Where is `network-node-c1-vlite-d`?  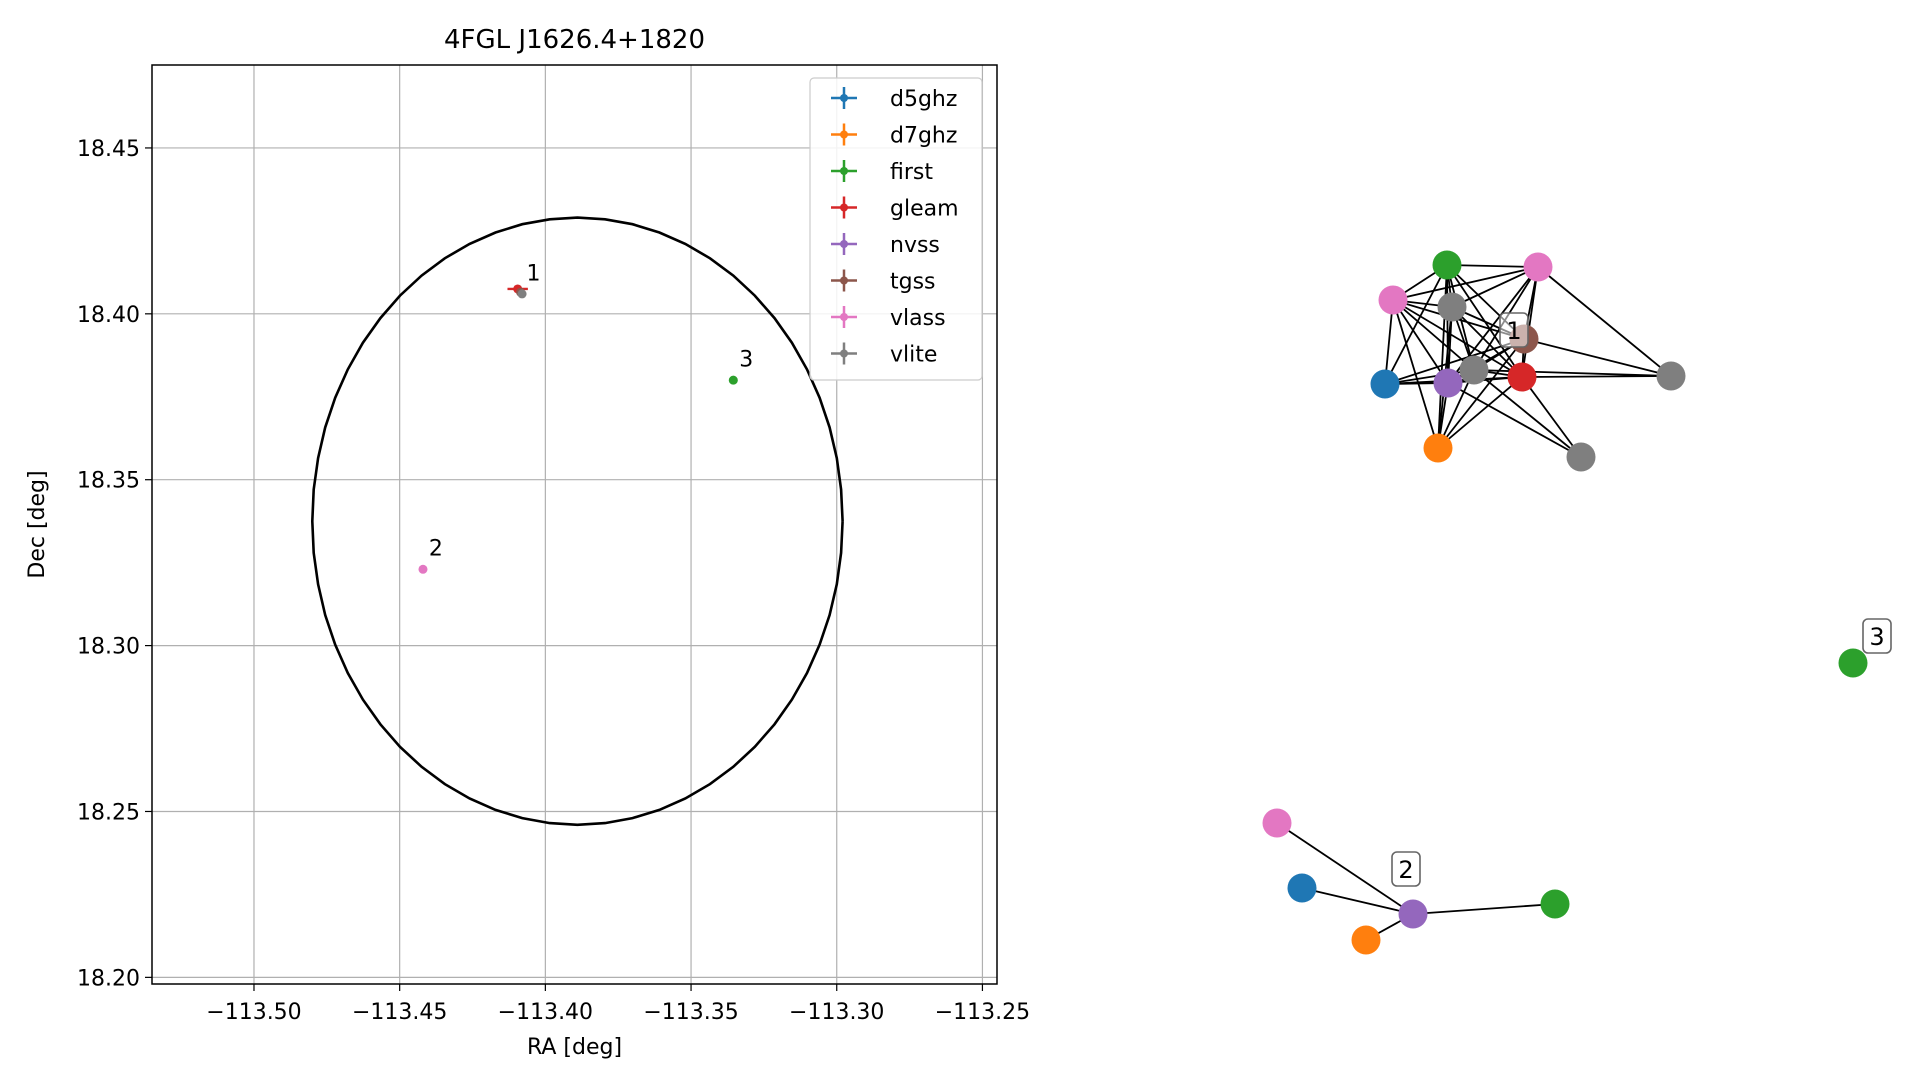 network-node-c1-vlite-d is located at coordinates (1581, 457).